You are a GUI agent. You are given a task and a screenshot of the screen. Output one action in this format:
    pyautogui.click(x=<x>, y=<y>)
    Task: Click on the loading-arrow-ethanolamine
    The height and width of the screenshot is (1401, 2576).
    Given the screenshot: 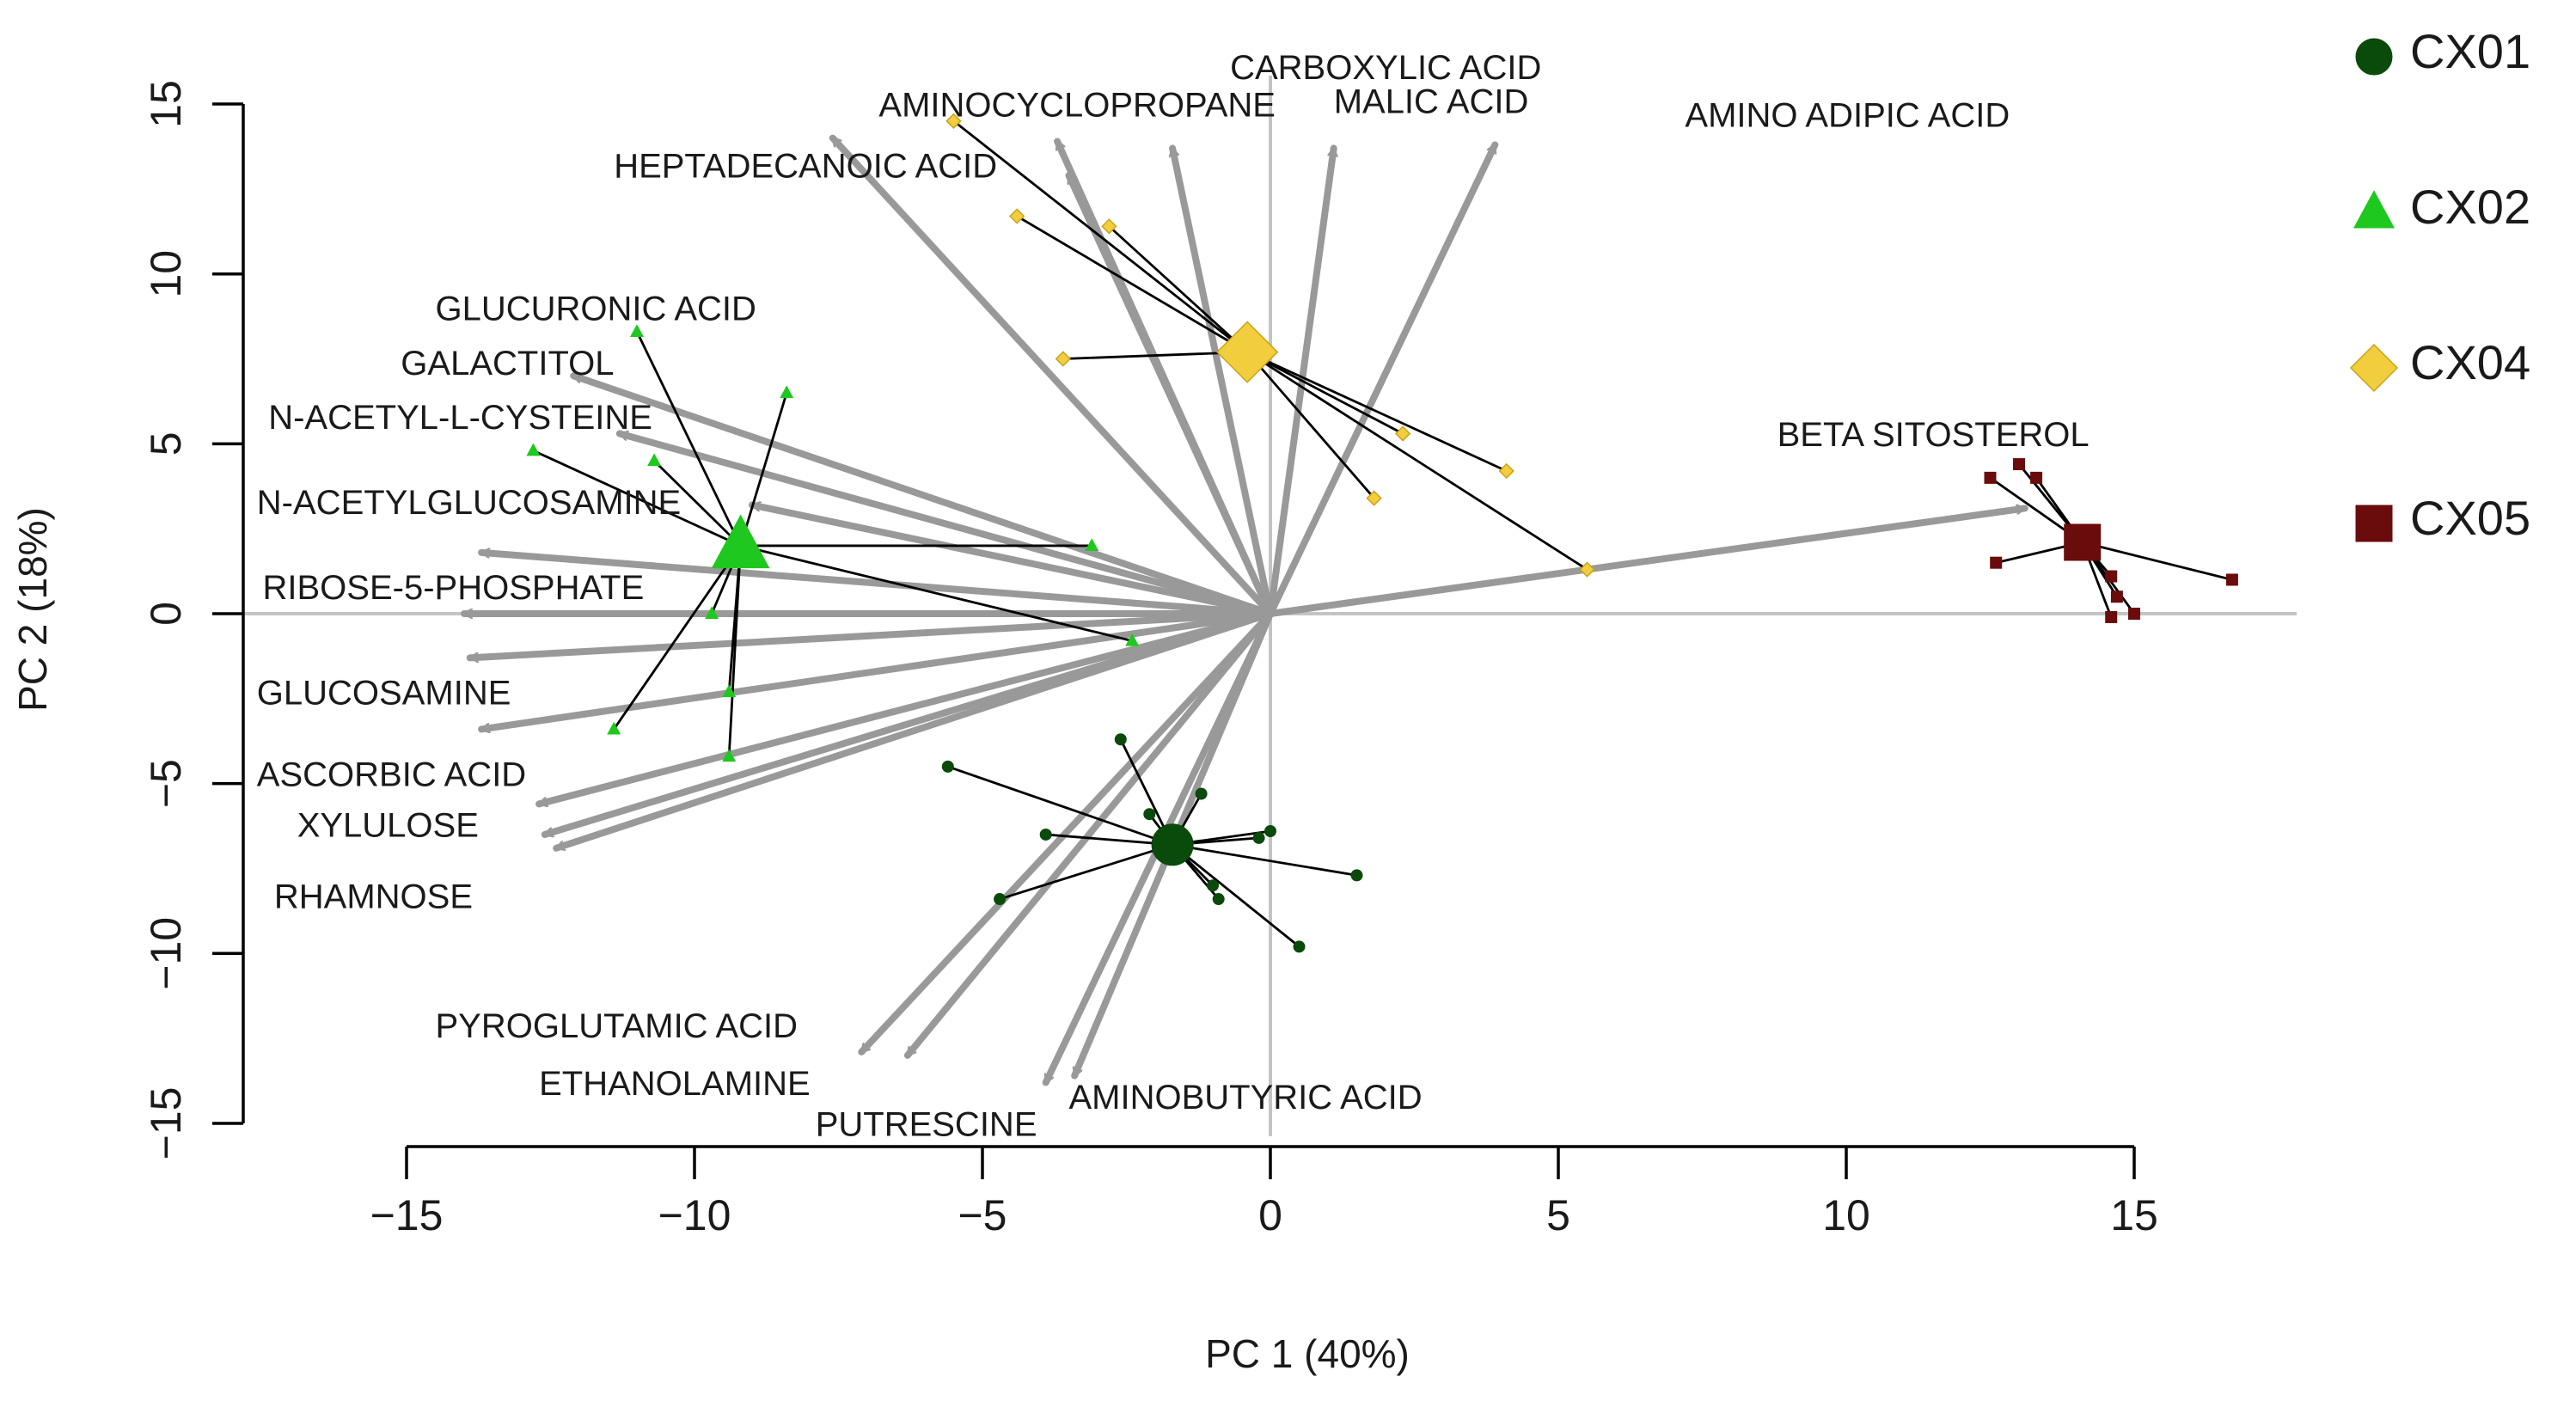 What is the action you would take?
    pyautogui.click(x=1088, y=834)
    